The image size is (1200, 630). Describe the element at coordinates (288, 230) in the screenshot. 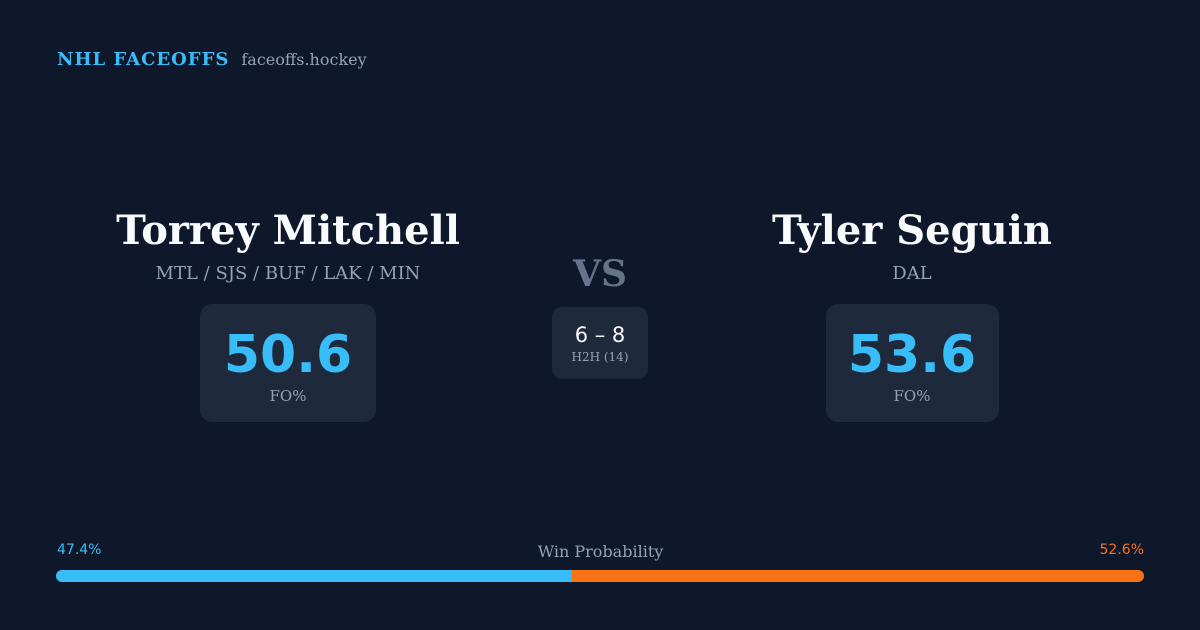

I see `player-name-left: Torrey Mitchell` at that location.